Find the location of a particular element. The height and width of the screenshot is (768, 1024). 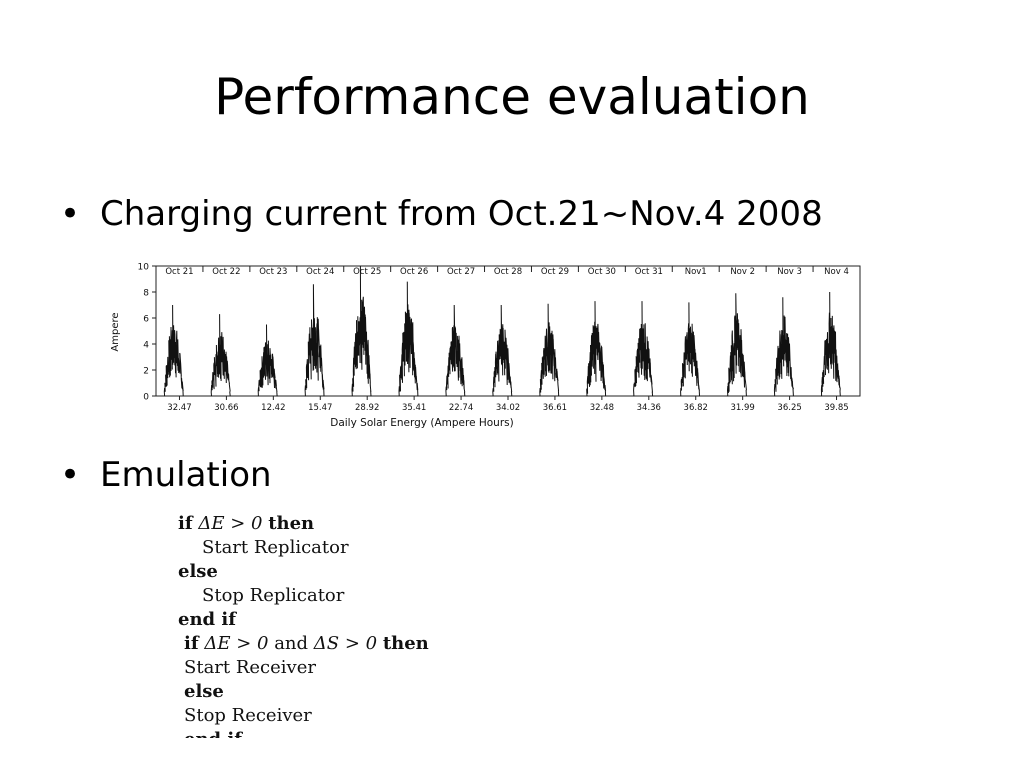

energy-label: 39.85 is located at coordinates (836, 408).